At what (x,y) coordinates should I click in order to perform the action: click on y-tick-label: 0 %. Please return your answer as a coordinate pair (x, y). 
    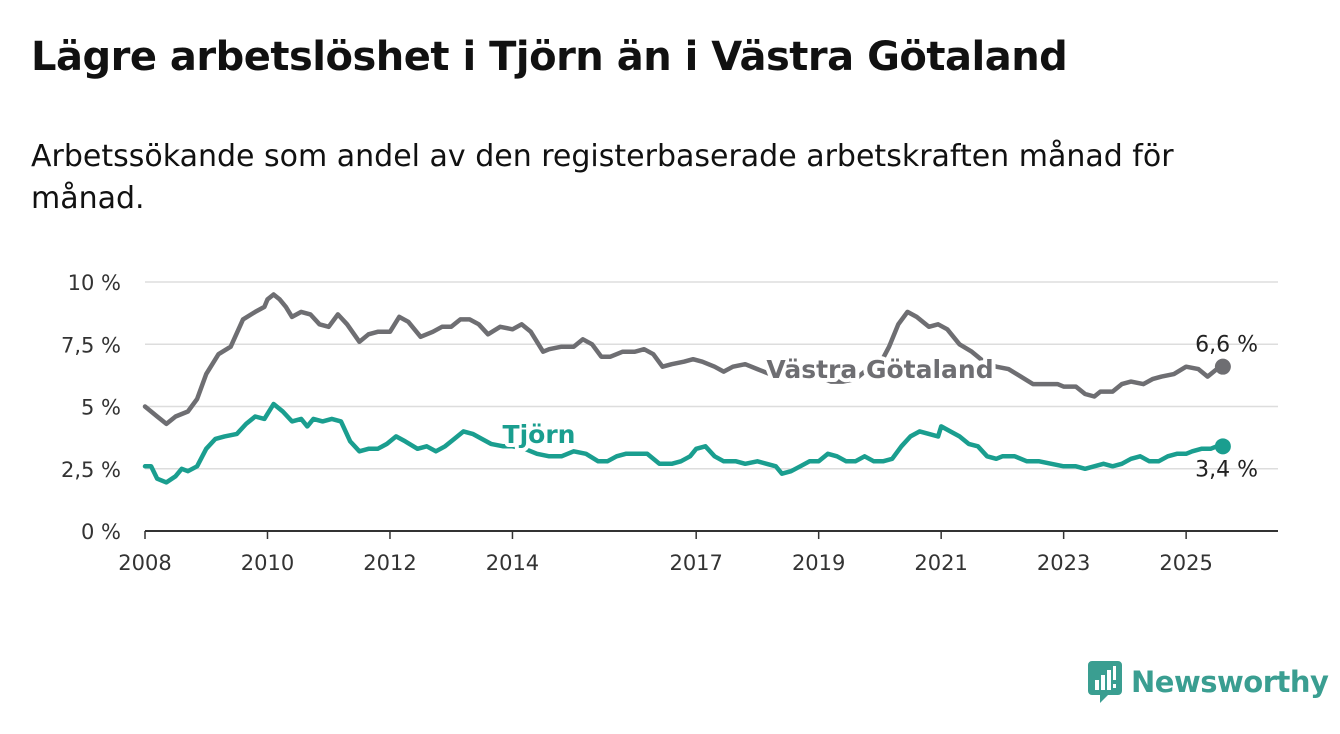
    Looking at the image, I should click on (101, 532).